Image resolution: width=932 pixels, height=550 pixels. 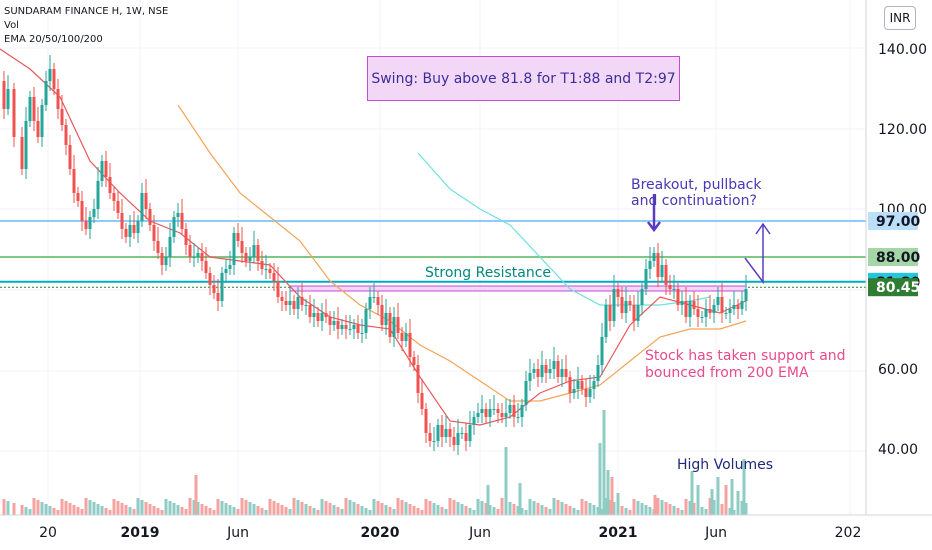 I want to click on ema-indicator-label: EMA 20/50/100/200, so click(x=53, y=39).